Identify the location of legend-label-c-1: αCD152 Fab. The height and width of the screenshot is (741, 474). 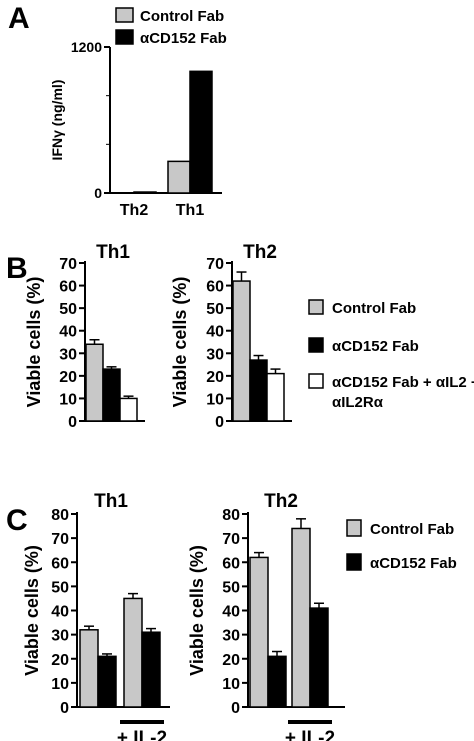
(413, 563).